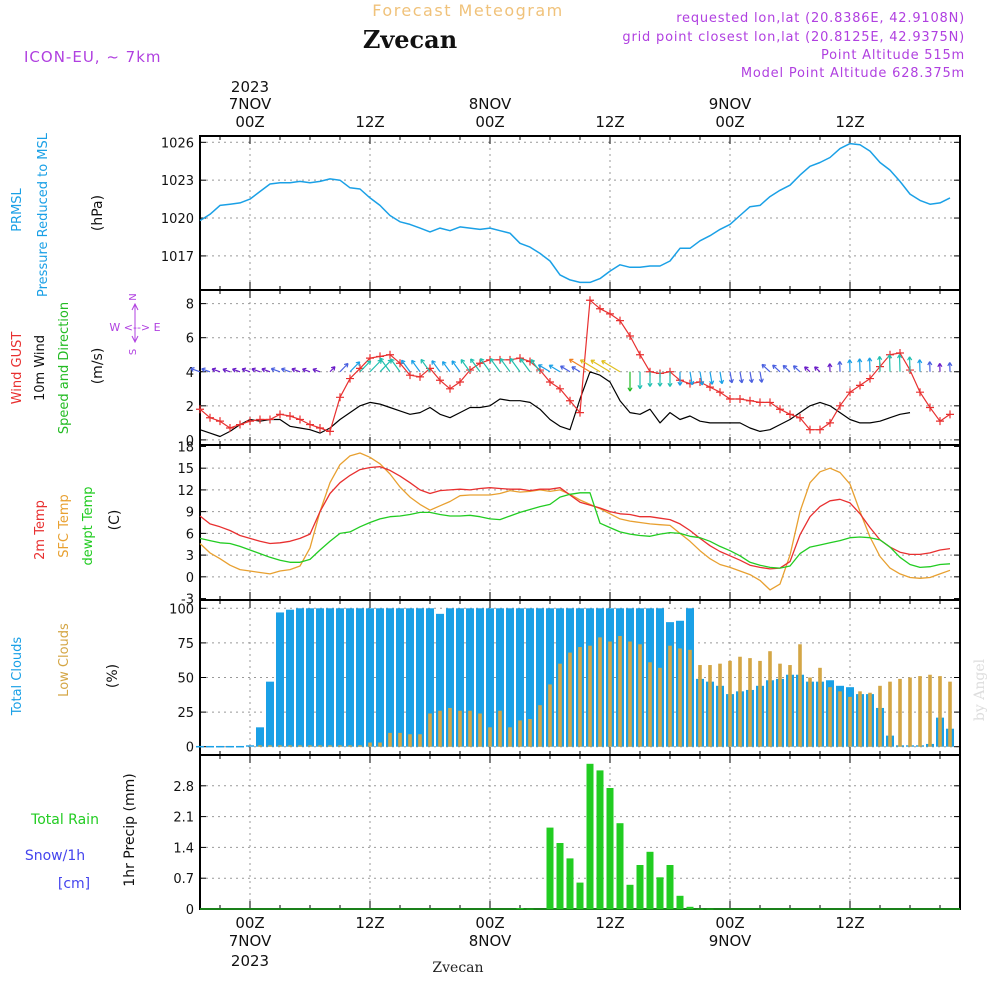 This screenshot has width=1000, height=1000. I want to click on location-title: Zvecan, so click(410, 39).